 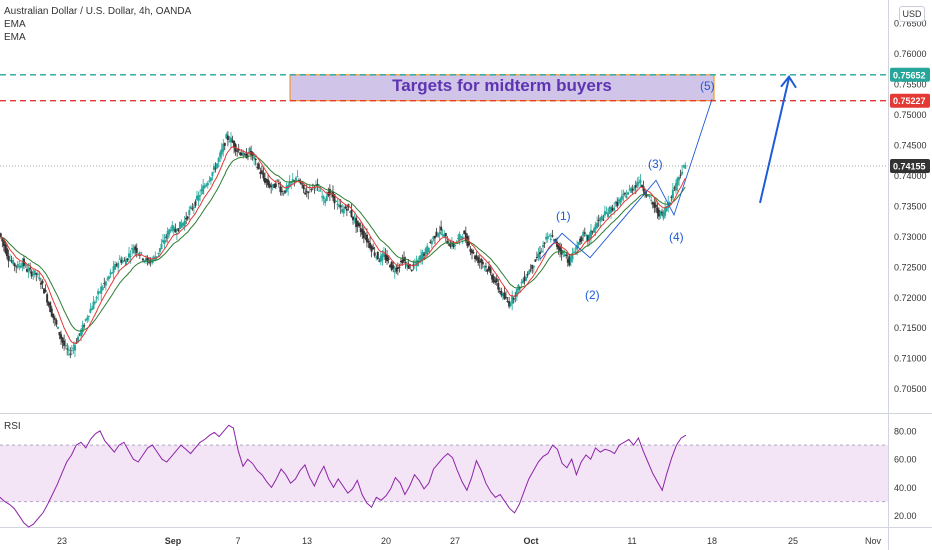 What do you see at coordinates (712, 541) in the screenshot?
I see `date-tick-label: 18` at bounding box center [712, 541].